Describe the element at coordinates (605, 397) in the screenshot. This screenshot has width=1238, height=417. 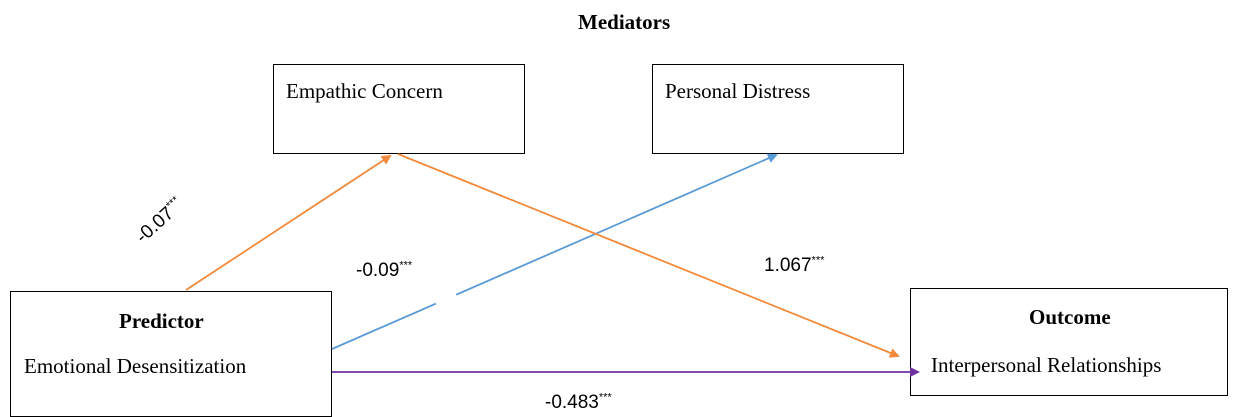
I see `coef-predictor-to-outcome-sig: ***` at that location.